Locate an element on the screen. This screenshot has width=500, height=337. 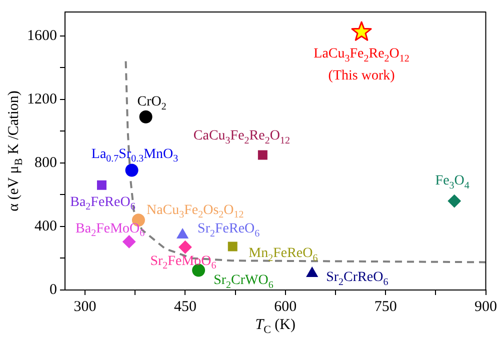
x-tick-label: 900 is located at coordinates (485, 306).